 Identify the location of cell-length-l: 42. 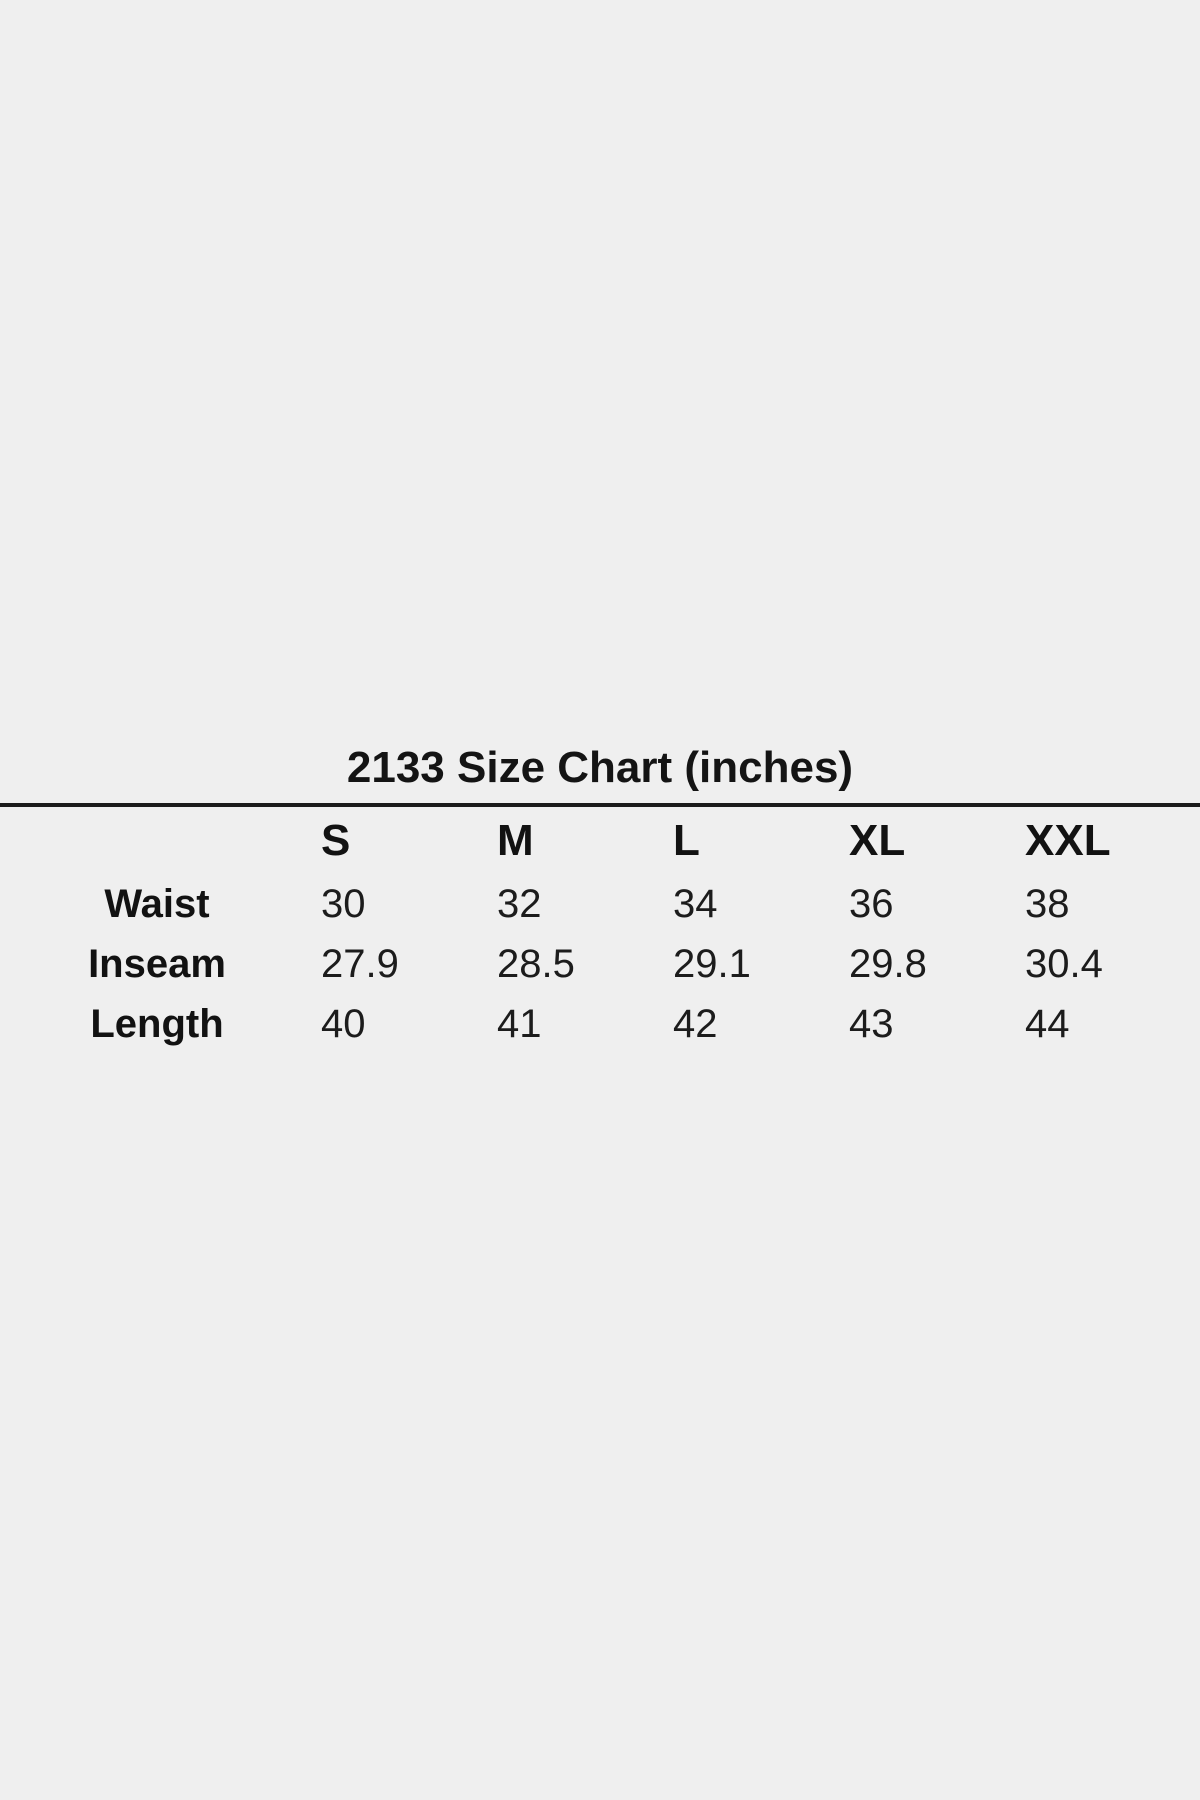
(695, 1024).